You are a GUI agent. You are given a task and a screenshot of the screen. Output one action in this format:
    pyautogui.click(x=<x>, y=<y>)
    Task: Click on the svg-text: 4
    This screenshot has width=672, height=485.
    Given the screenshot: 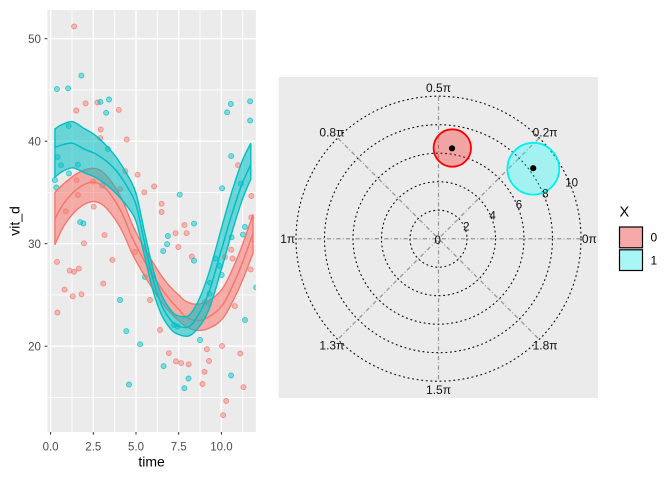 What is the action you would take?
    pyautogui.click(x=492, y=216)
    